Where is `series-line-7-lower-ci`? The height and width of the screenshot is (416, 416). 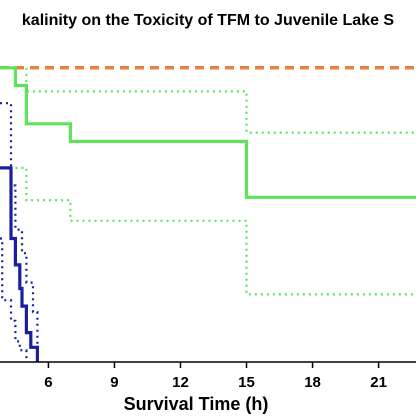
series-line-7-lower-ci is located at coordinates (14, 299).